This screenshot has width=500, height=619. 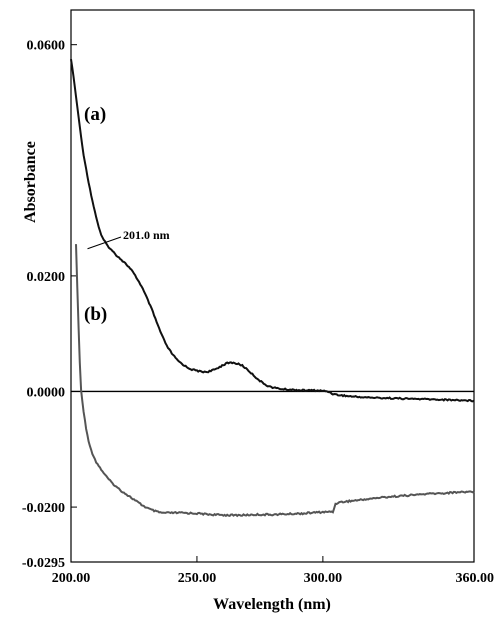 What do you see at coordinates (95, 314) in the screenshot?
I see `series-b-label: (b)` at bounding box center [95, 314].